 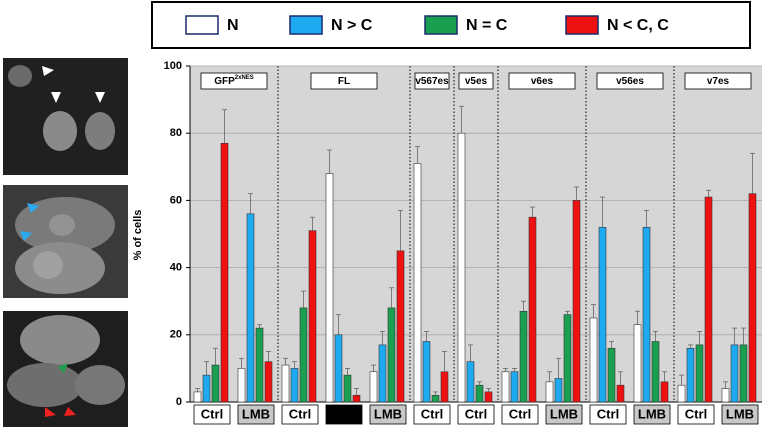 What do you see at coordinates (233, 25) in the screenshot?
I see `legend-label: N` at bounding box center [233, 25].